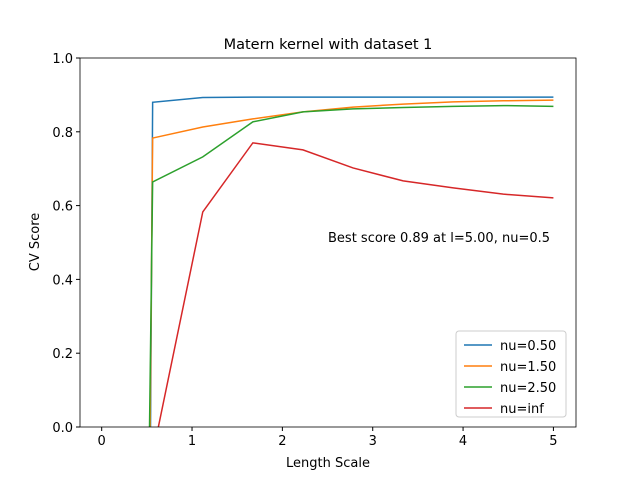 The width and height of the screenshot is (640, 484). Describe the element at coordinates (192, 441) in the screenshot. I see `x-tick-label: 1` at that location.